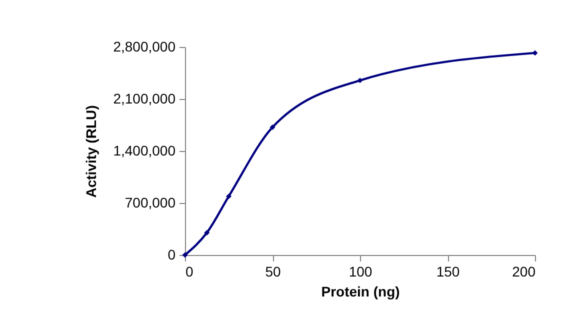 The image size is (585, 321). I want to click on y-tick-label: 700,000, so click(150, 202).